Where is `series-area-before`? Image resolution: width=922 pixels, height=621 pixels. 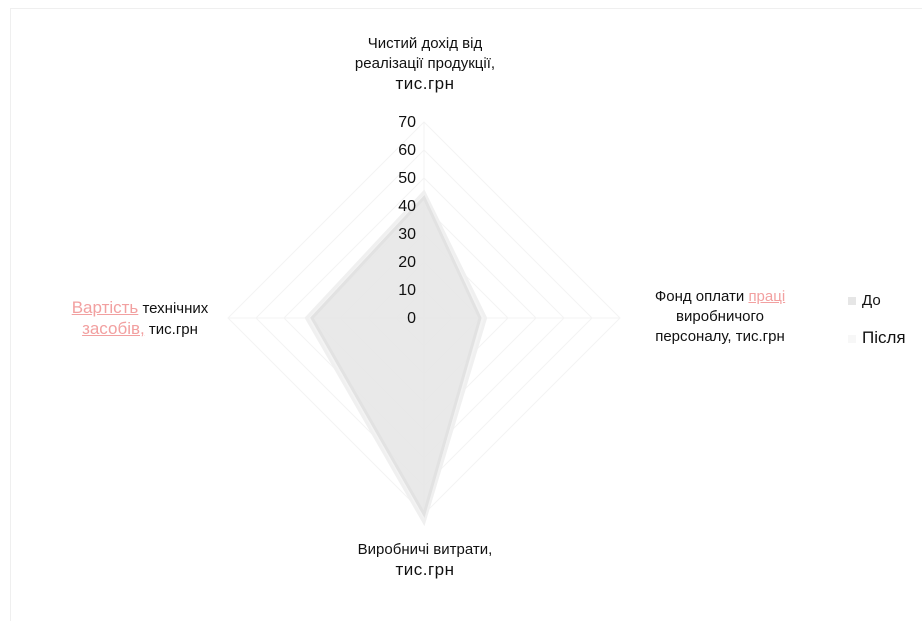
series-area-before is located at coordinates (396, 356).